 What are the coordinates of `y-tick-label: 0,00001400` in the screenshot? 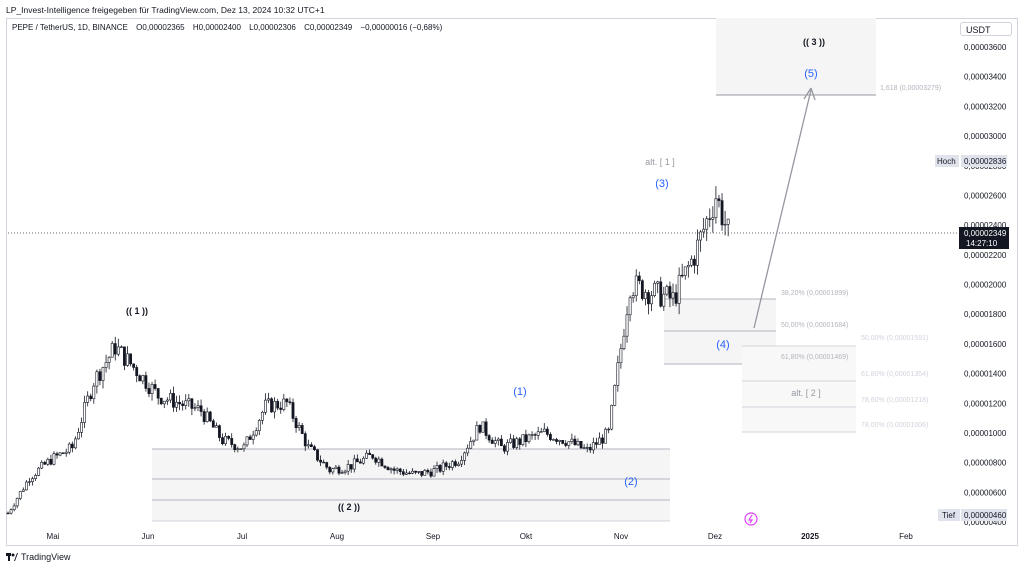 It's located at (985, 374).